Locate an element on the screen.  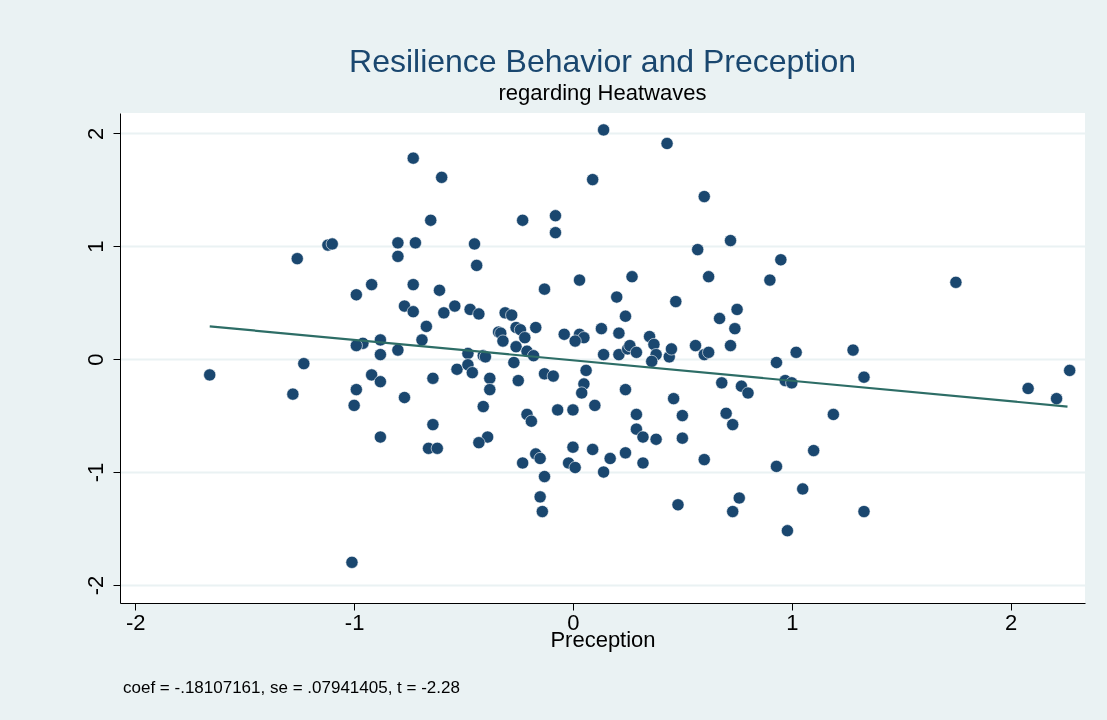
text: coef = -.18107161, se = .07941405, t = -2.28 is located at coordinates (291, 687).